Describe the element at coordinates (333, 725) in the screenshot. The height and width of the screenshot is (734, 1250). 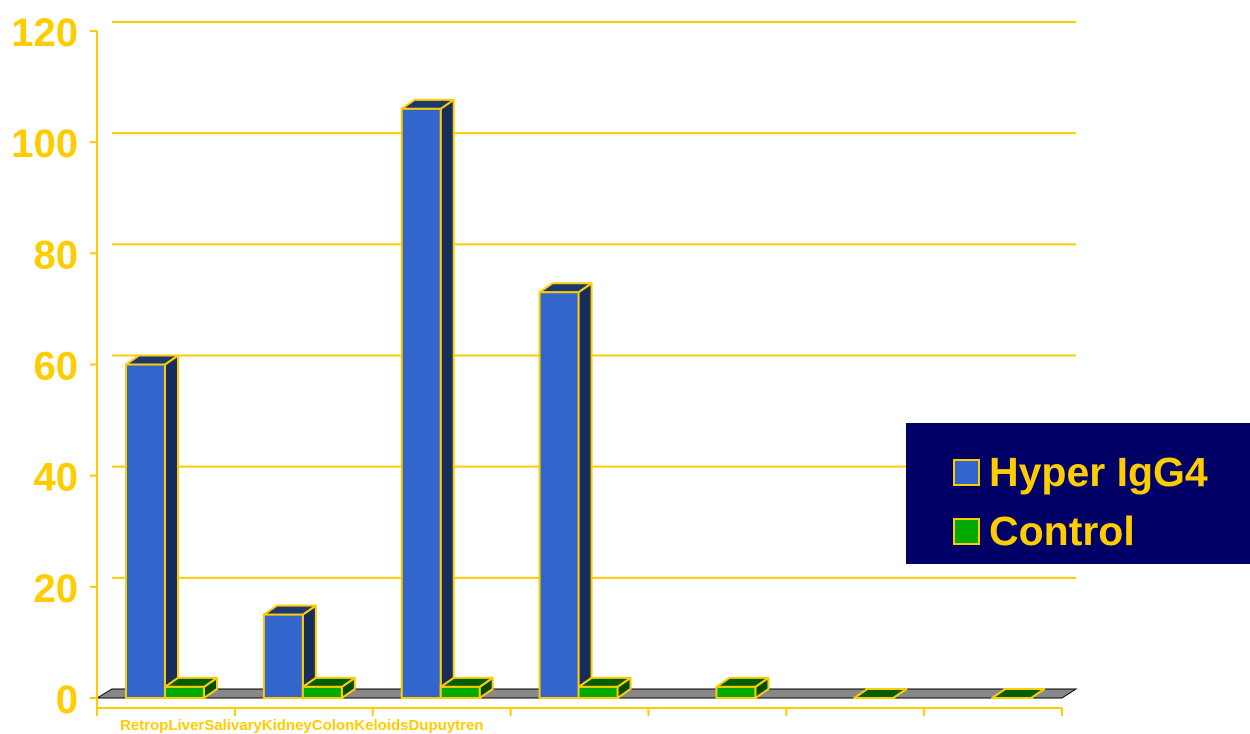
I see `x-tick-label: Colon` at that location.